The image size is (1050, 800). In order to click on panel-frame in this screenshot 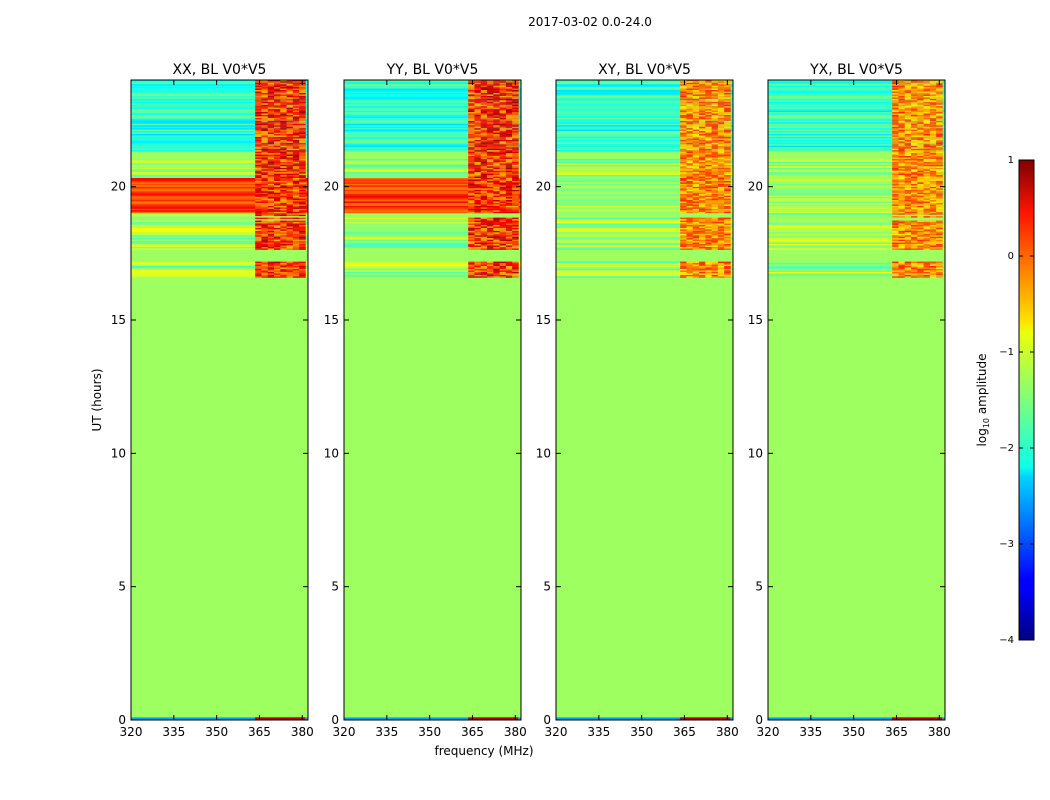, I will do `click(644, 400)`.